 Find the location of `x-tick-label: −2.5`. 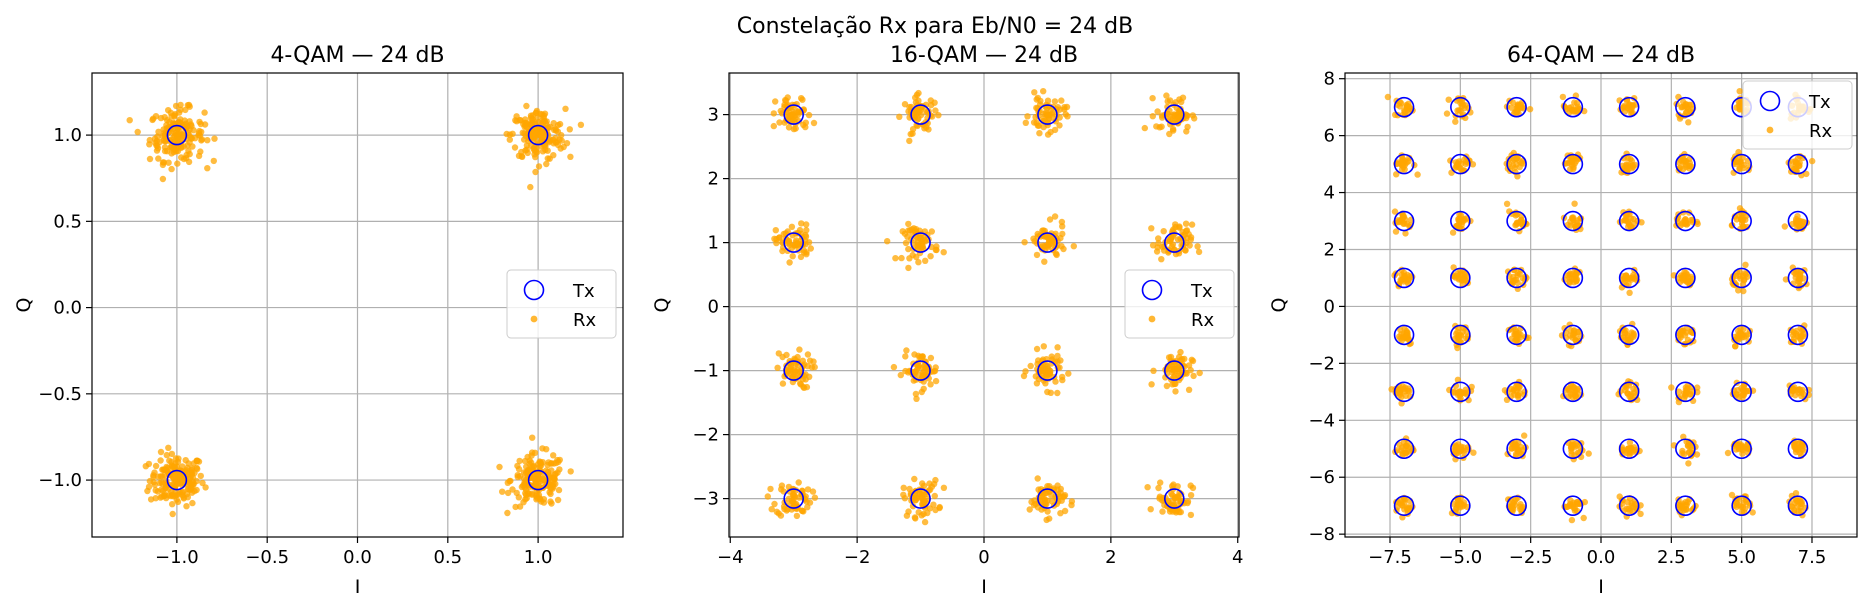

x-tick-label: −2.5 is located at coordinates (1531, 557).